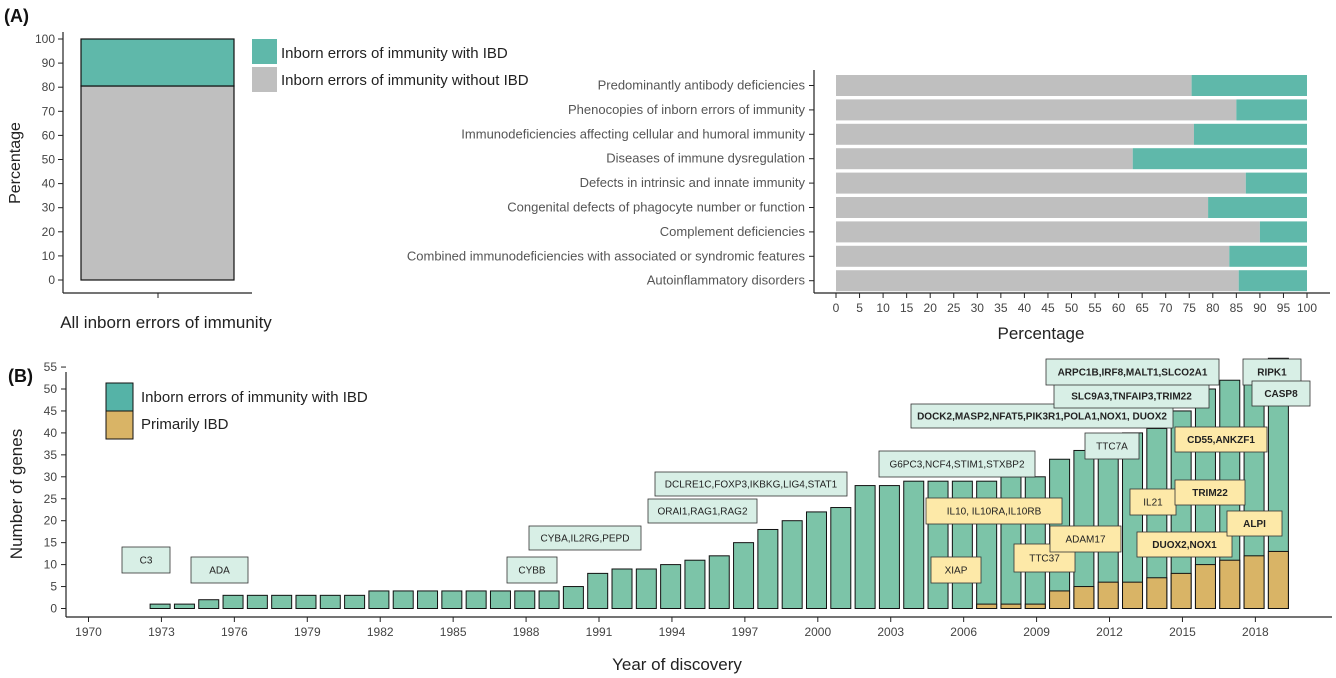 This screenshot has width=1336, height=678. I want to click on gene-annotation-label: ARPC1B,IRF8,MALT1,SLCO2A1, so click(1133, 373).